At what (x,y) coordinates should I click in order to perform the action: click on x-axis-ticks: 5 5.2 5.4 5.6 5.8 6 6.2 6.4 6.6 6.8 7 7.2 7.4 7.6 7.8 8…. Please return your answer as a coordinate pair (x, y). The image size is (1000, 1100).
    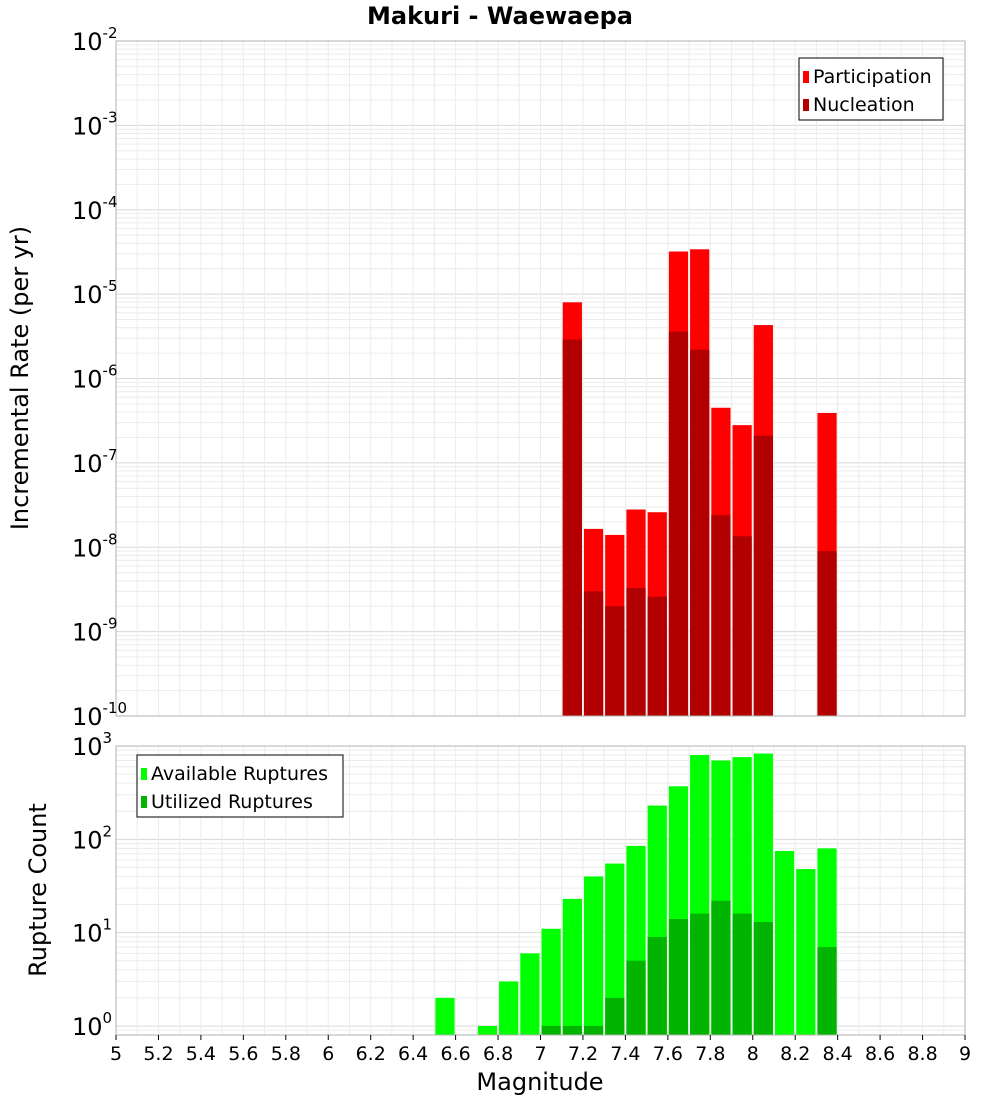
    Looking at the image, I should click on (540, 1050).